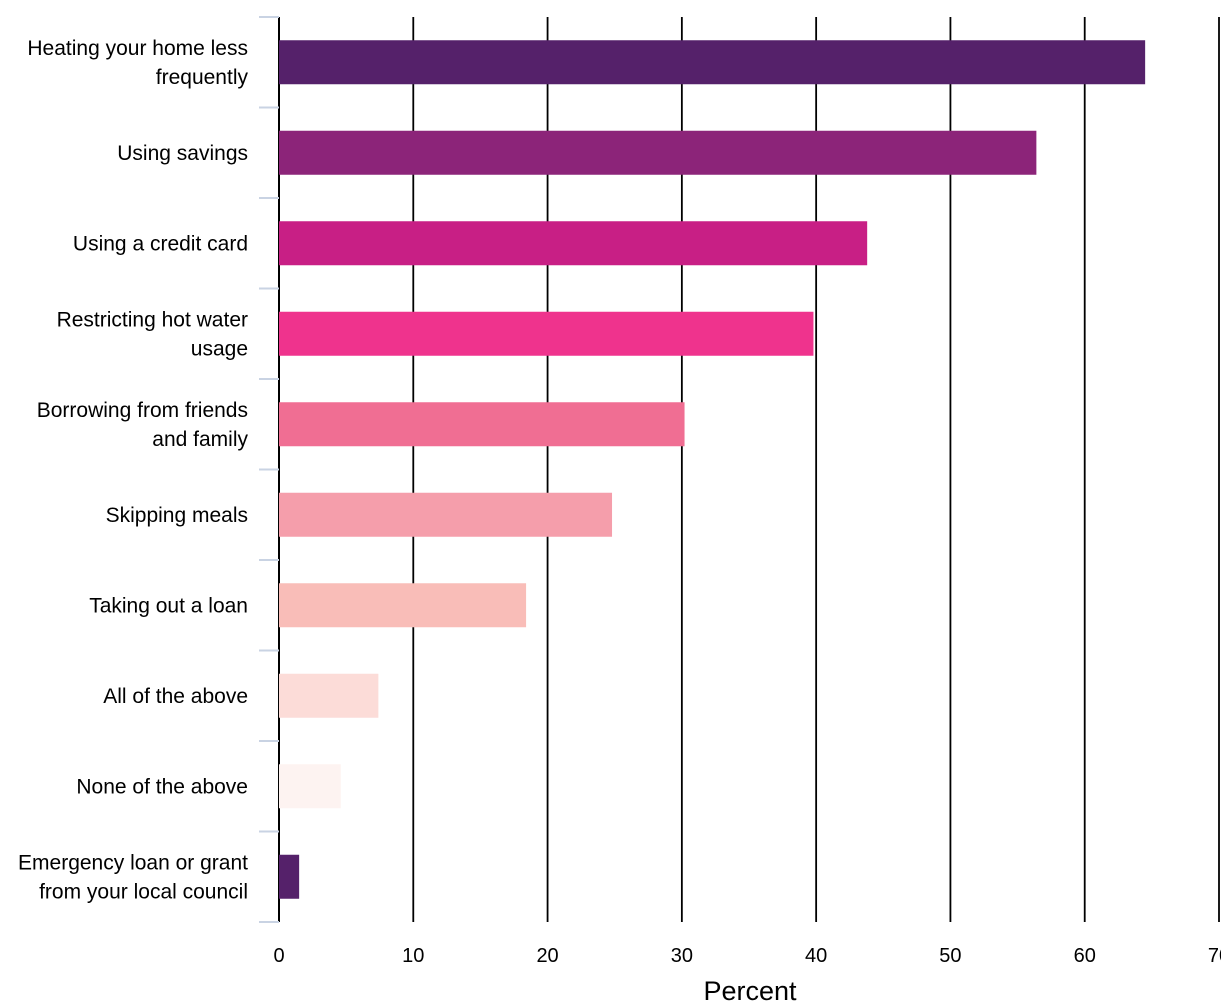 This screenshot has width=1221, height=1005. What do you see at coordinates (413, 956) in the screenshot?
I see `x-tick-label-10: 10` at bounding box center [413, 956].